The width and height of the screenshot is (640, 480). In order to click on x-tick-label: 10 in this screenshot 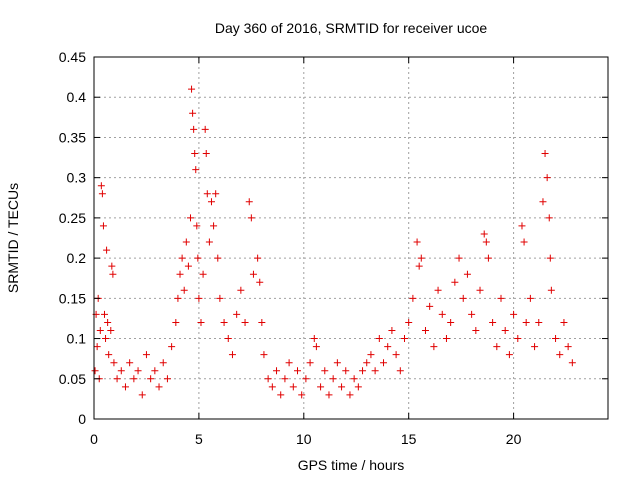, I will do `click(304, 439)`.